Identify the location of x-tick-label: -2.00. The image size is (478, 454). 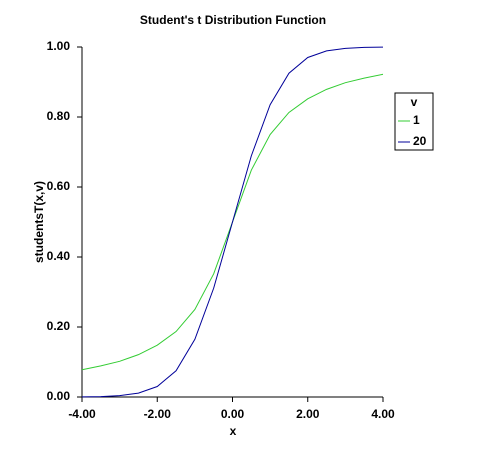
(158, 414).